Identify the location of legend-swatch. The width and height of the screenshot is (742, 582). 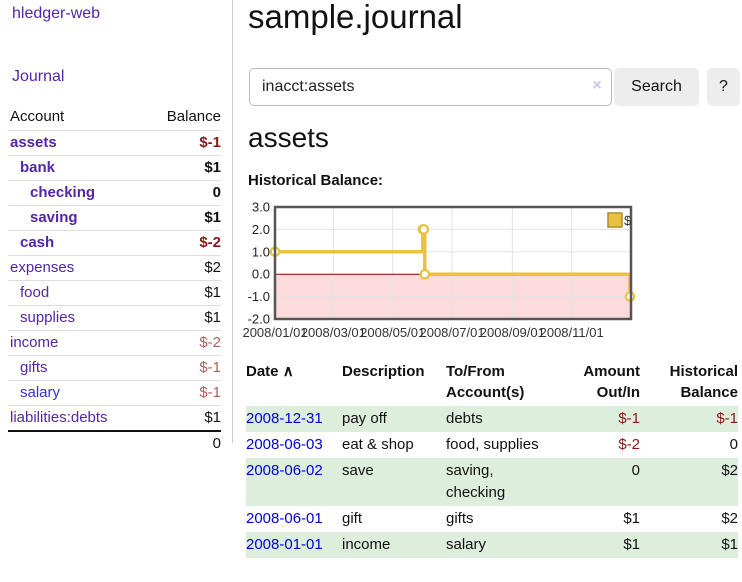
(615, 220).